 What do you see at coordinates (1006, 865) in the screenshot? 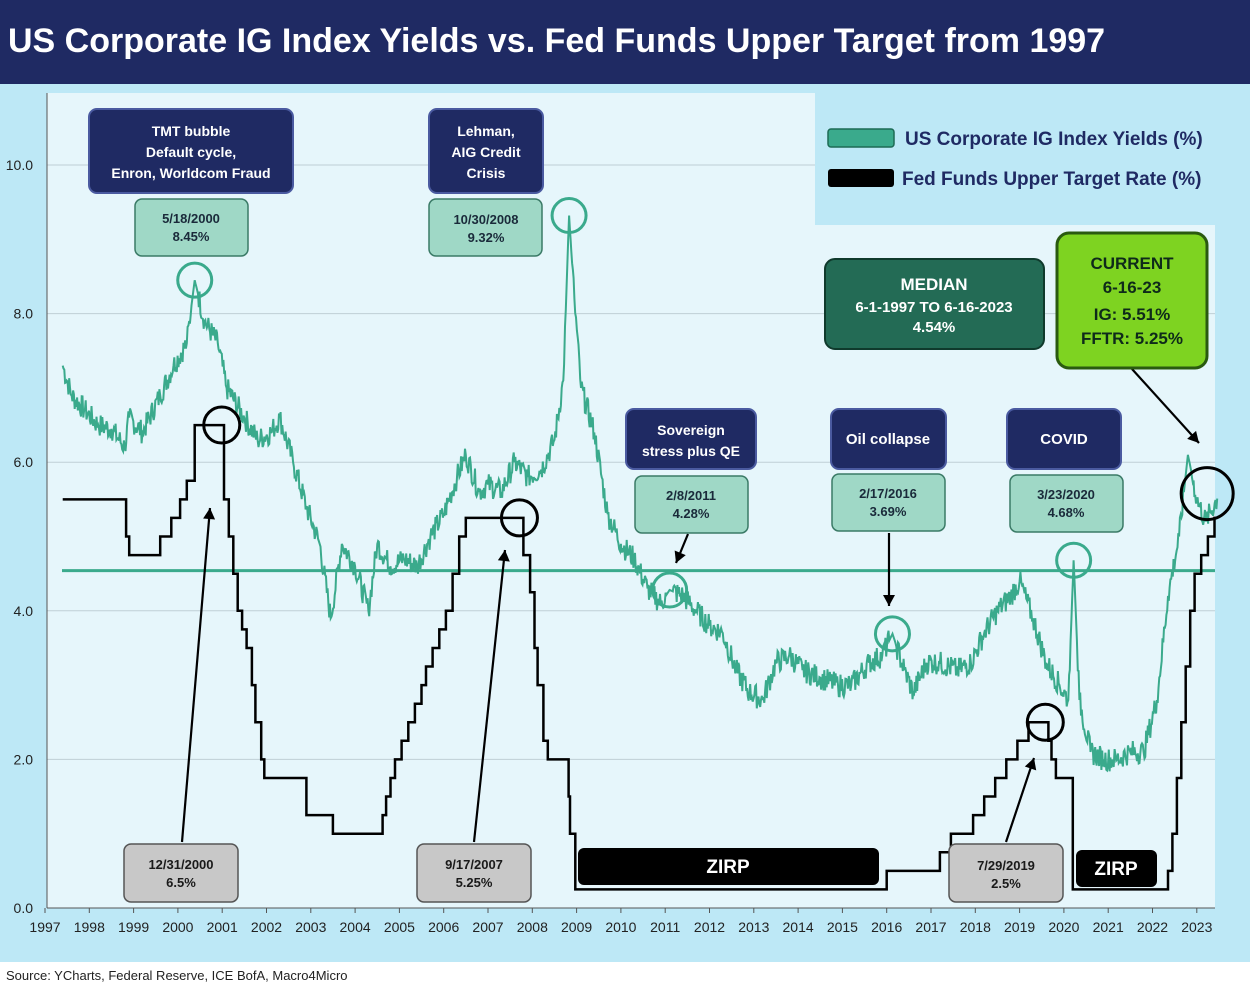
I see `ff-peak-2019-date: 7/29/2019` at bounding box center [1006, 865].